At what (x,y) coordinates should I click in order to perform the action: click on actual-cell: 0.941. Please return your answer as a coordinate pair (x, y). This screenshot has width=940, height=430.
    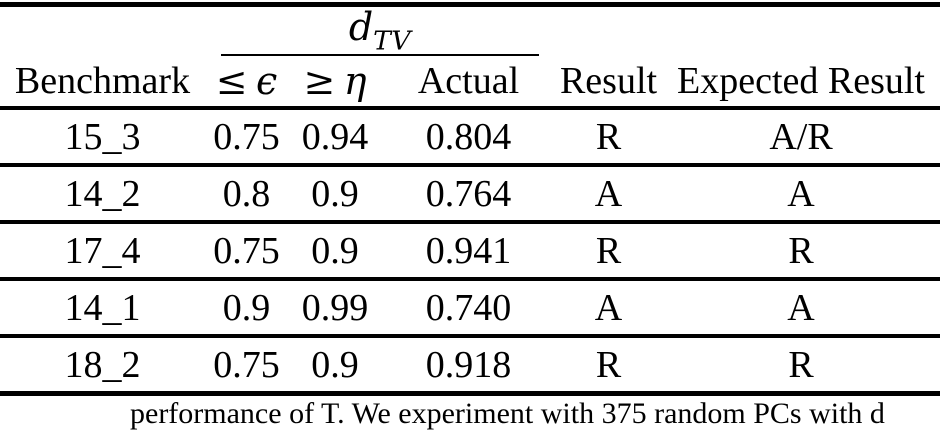
    Looking at the image, I should click on (468, 251).